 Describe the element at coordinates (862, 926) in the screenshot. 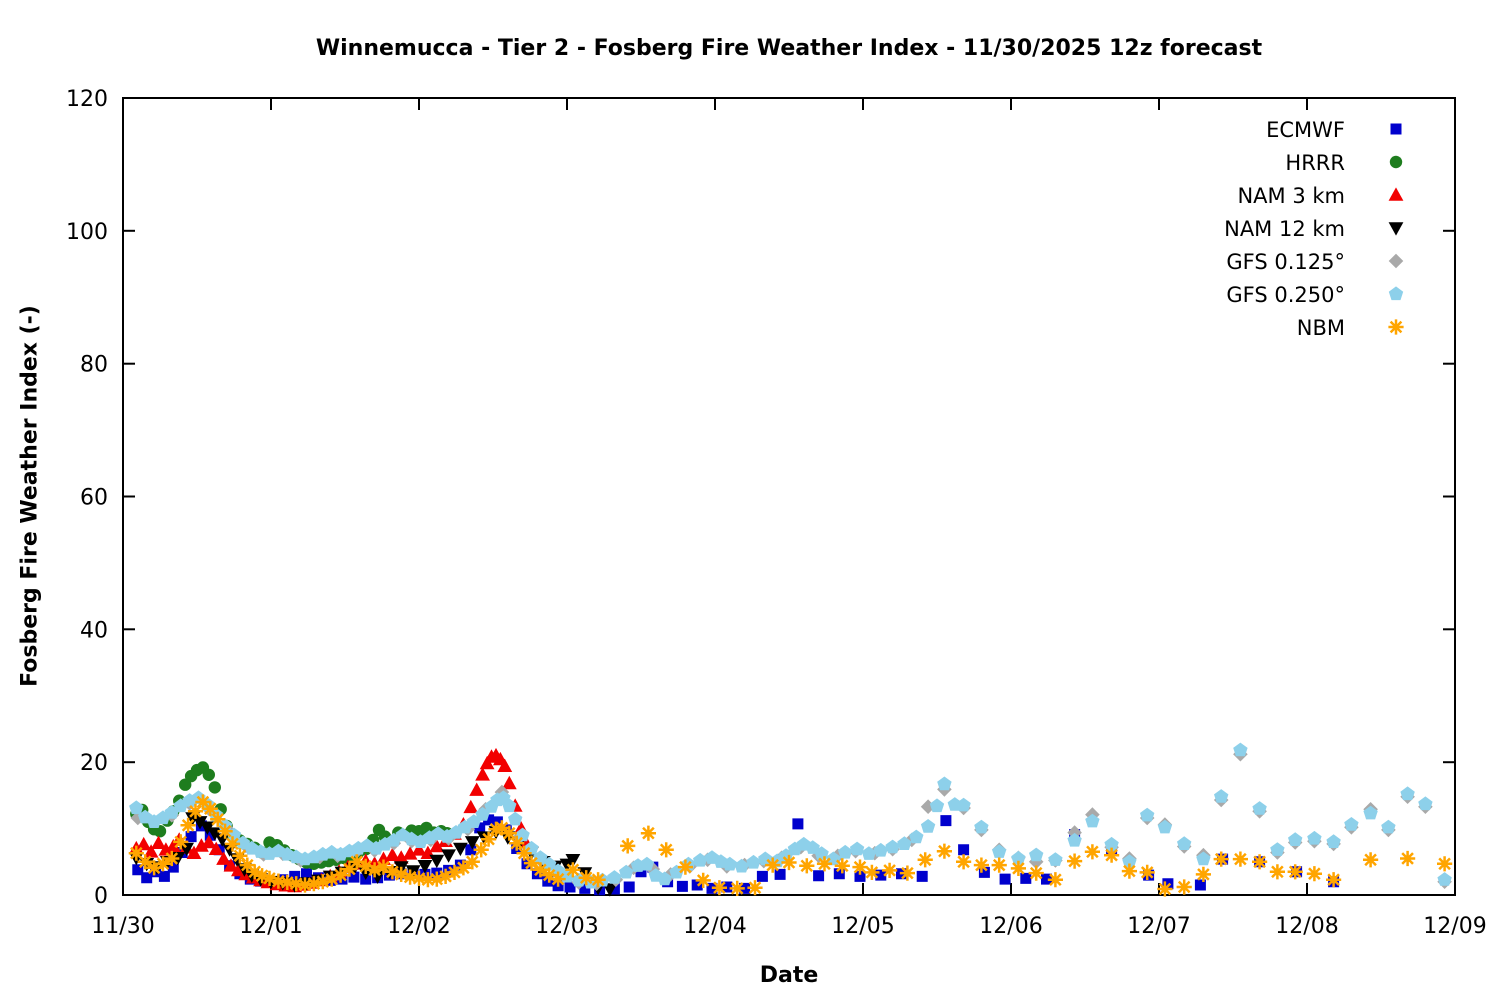

I see `x-tick-label: 12/05` at that location.